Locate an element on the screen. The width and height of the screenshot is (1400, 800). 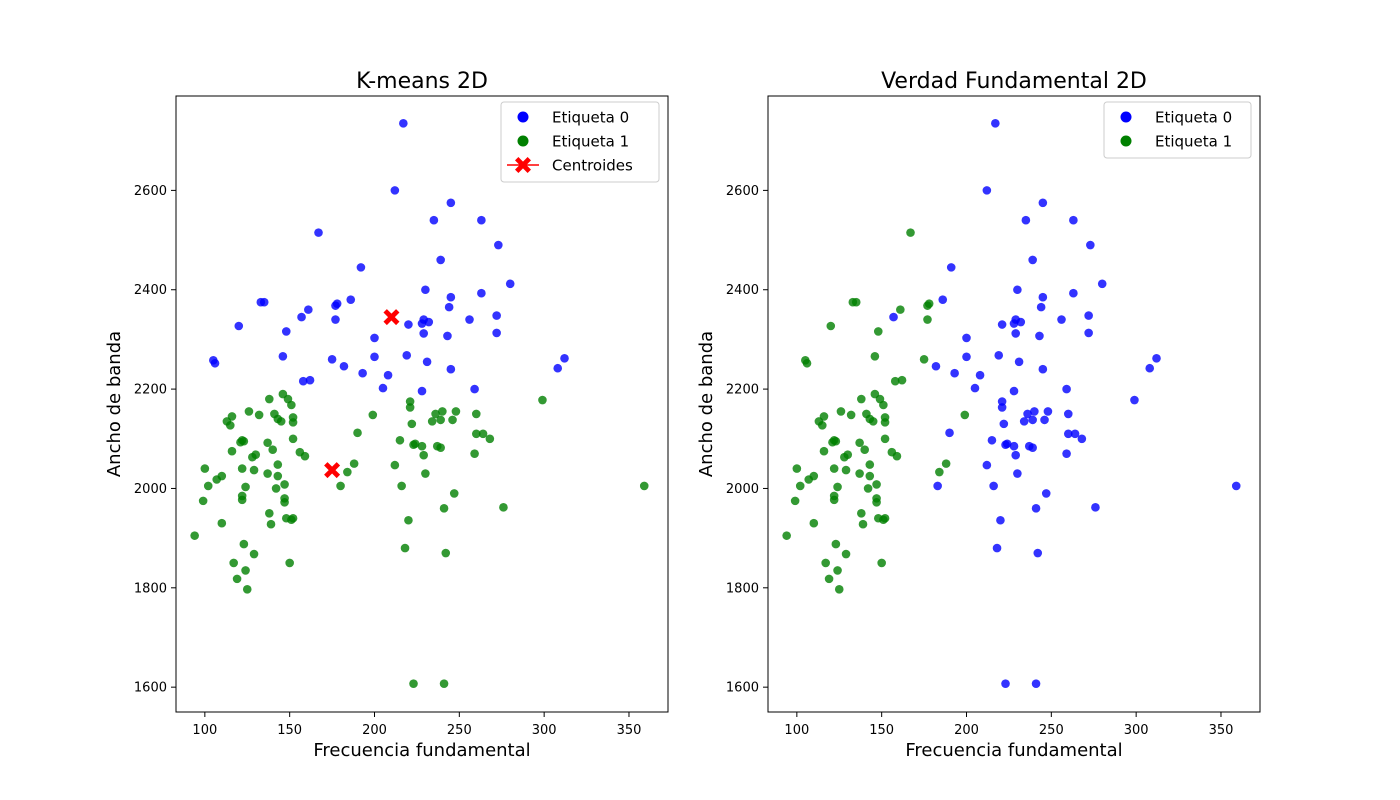
centroid-marker is located at coordinates (391, 317).